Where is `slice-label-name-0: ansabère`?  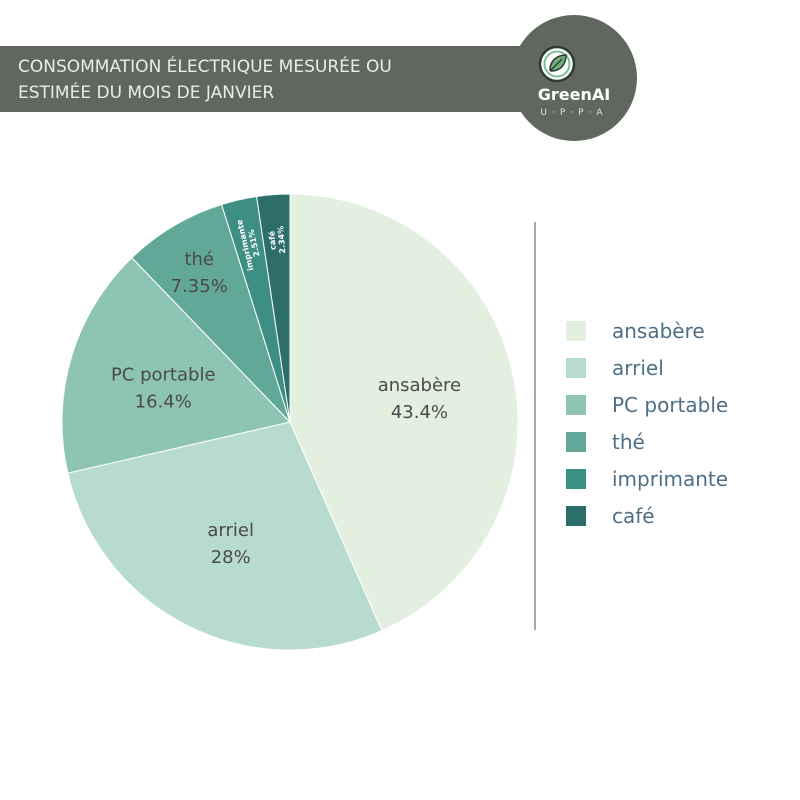
slice-label-name-0: ansabère is located at coordinates (419, 385).